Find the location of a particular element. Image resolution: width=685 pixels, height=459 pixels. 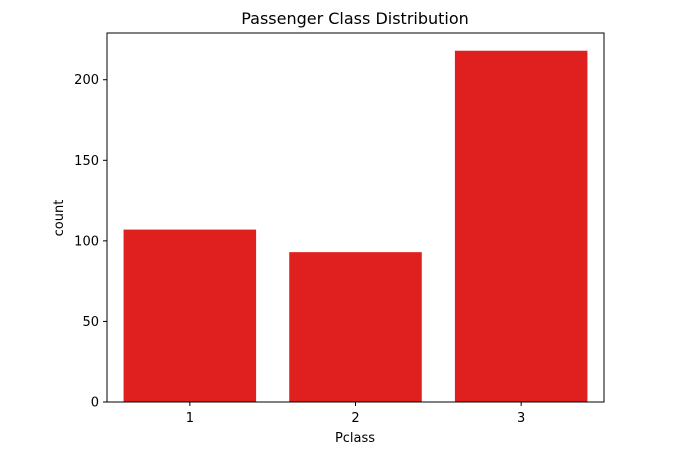

x-tick-label: 3 is located at coordinates (521, 418).